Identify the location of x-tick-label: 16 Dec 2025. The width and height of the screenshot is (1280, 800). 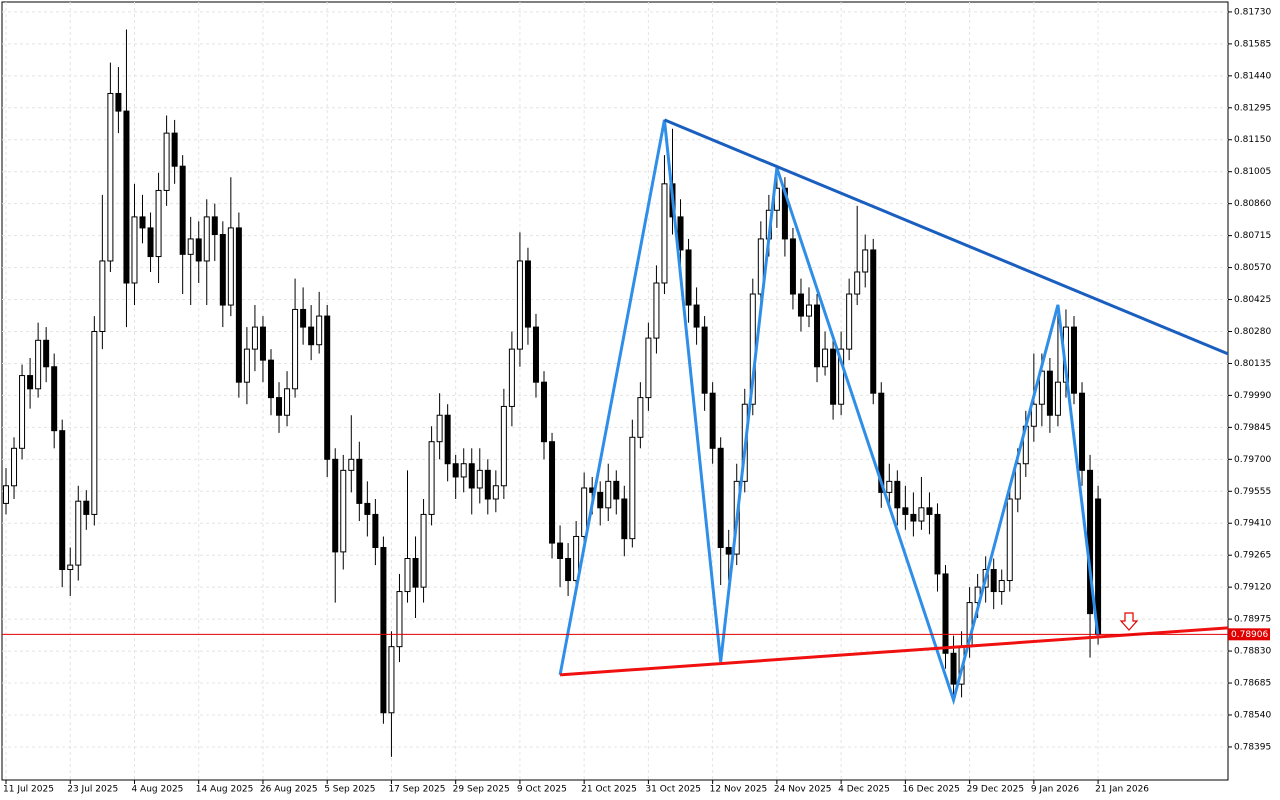
(931, 790).